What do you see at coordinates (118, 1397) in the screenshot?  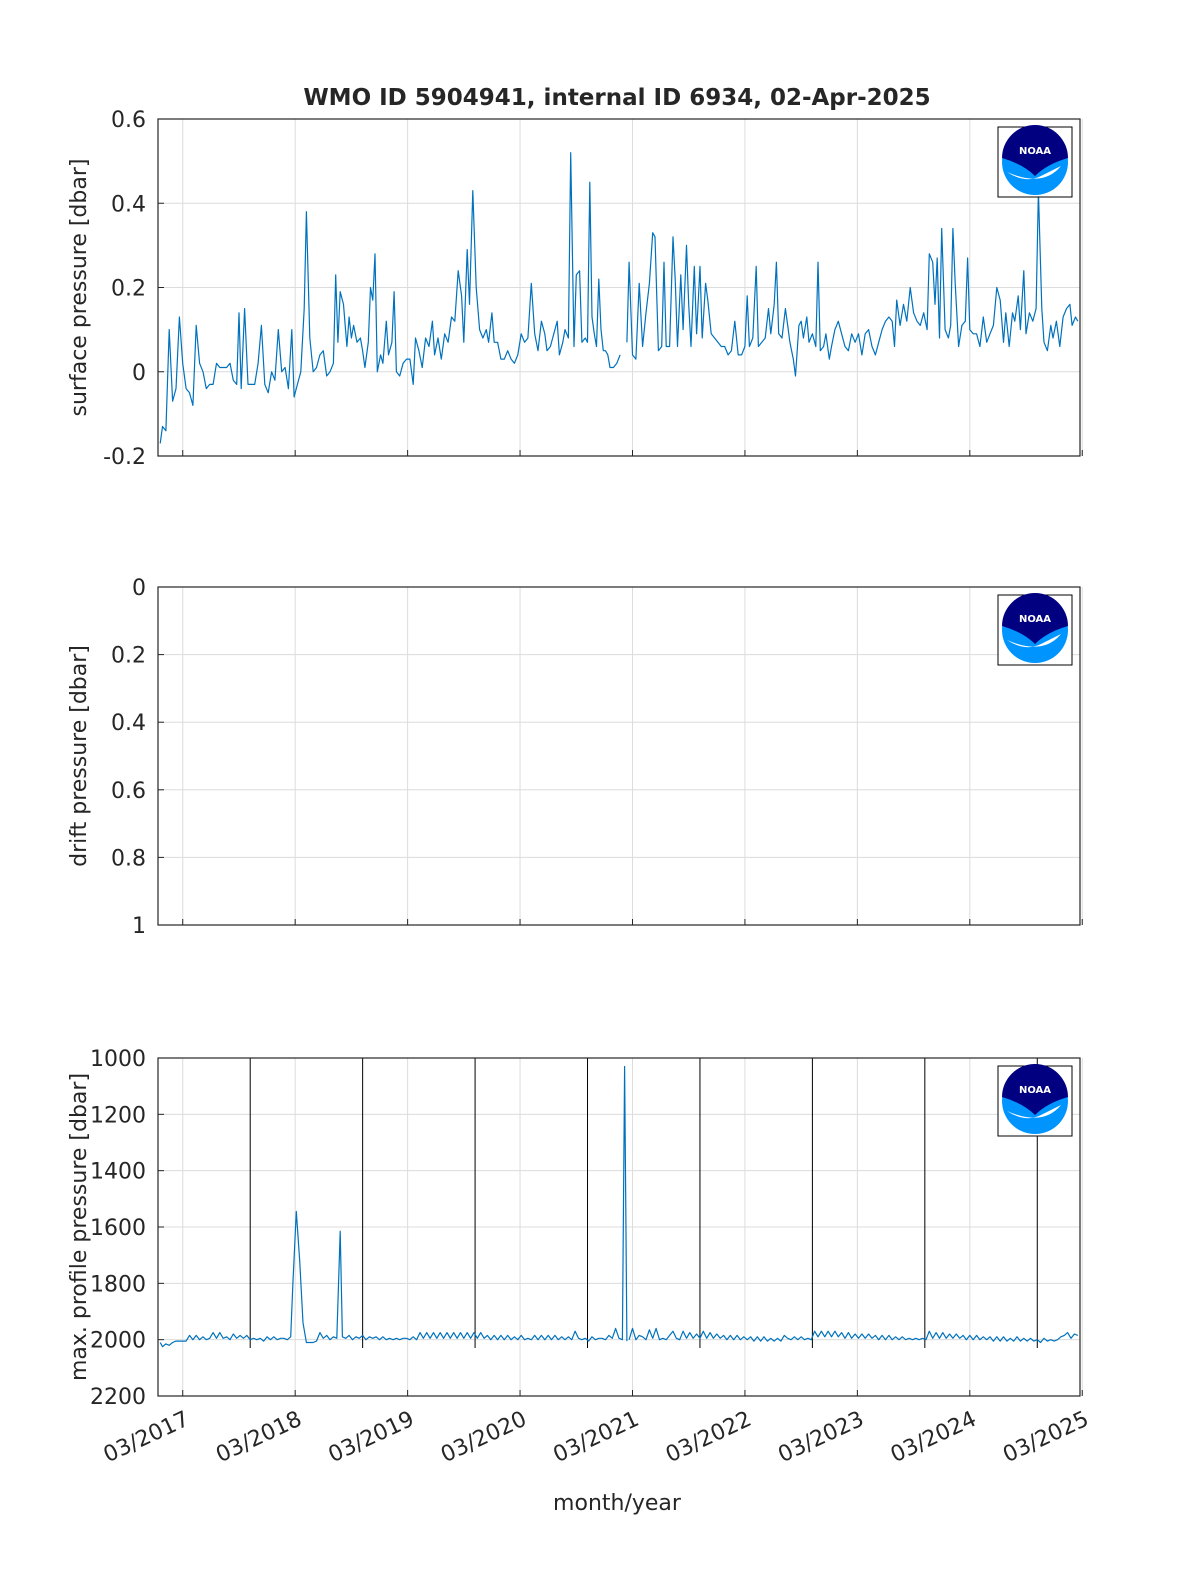 I see `y-tick-label: 2200` at bounding box center [118, 1397].